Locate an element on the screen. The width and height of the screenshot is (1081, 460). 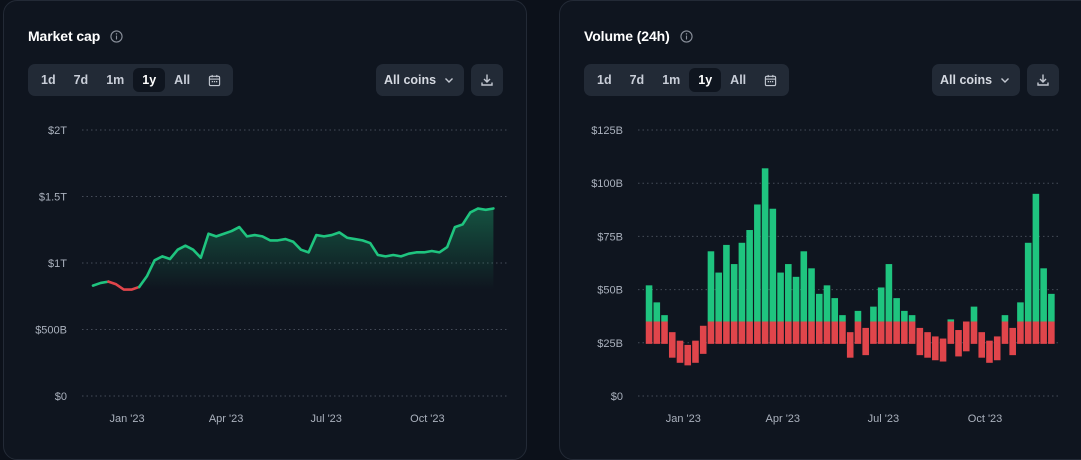
x-axis: Jan '23 Apr '23 Jul '23 Oct '23 is located at coordinates (277, 419).